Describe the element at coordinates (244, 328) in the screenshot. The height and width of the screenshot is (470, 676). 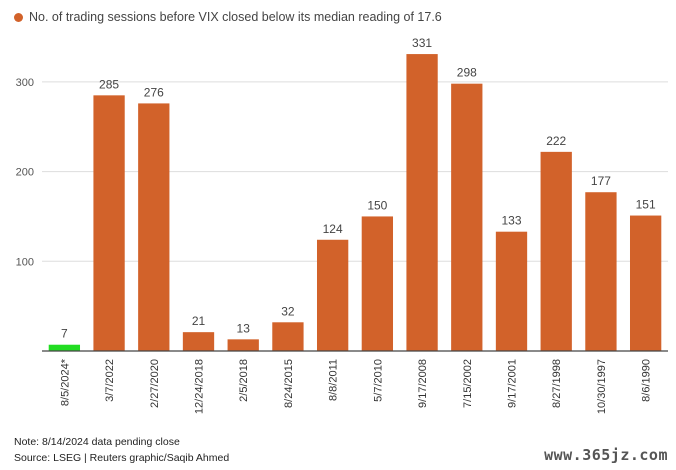
I see `data-label: 13` at that location.